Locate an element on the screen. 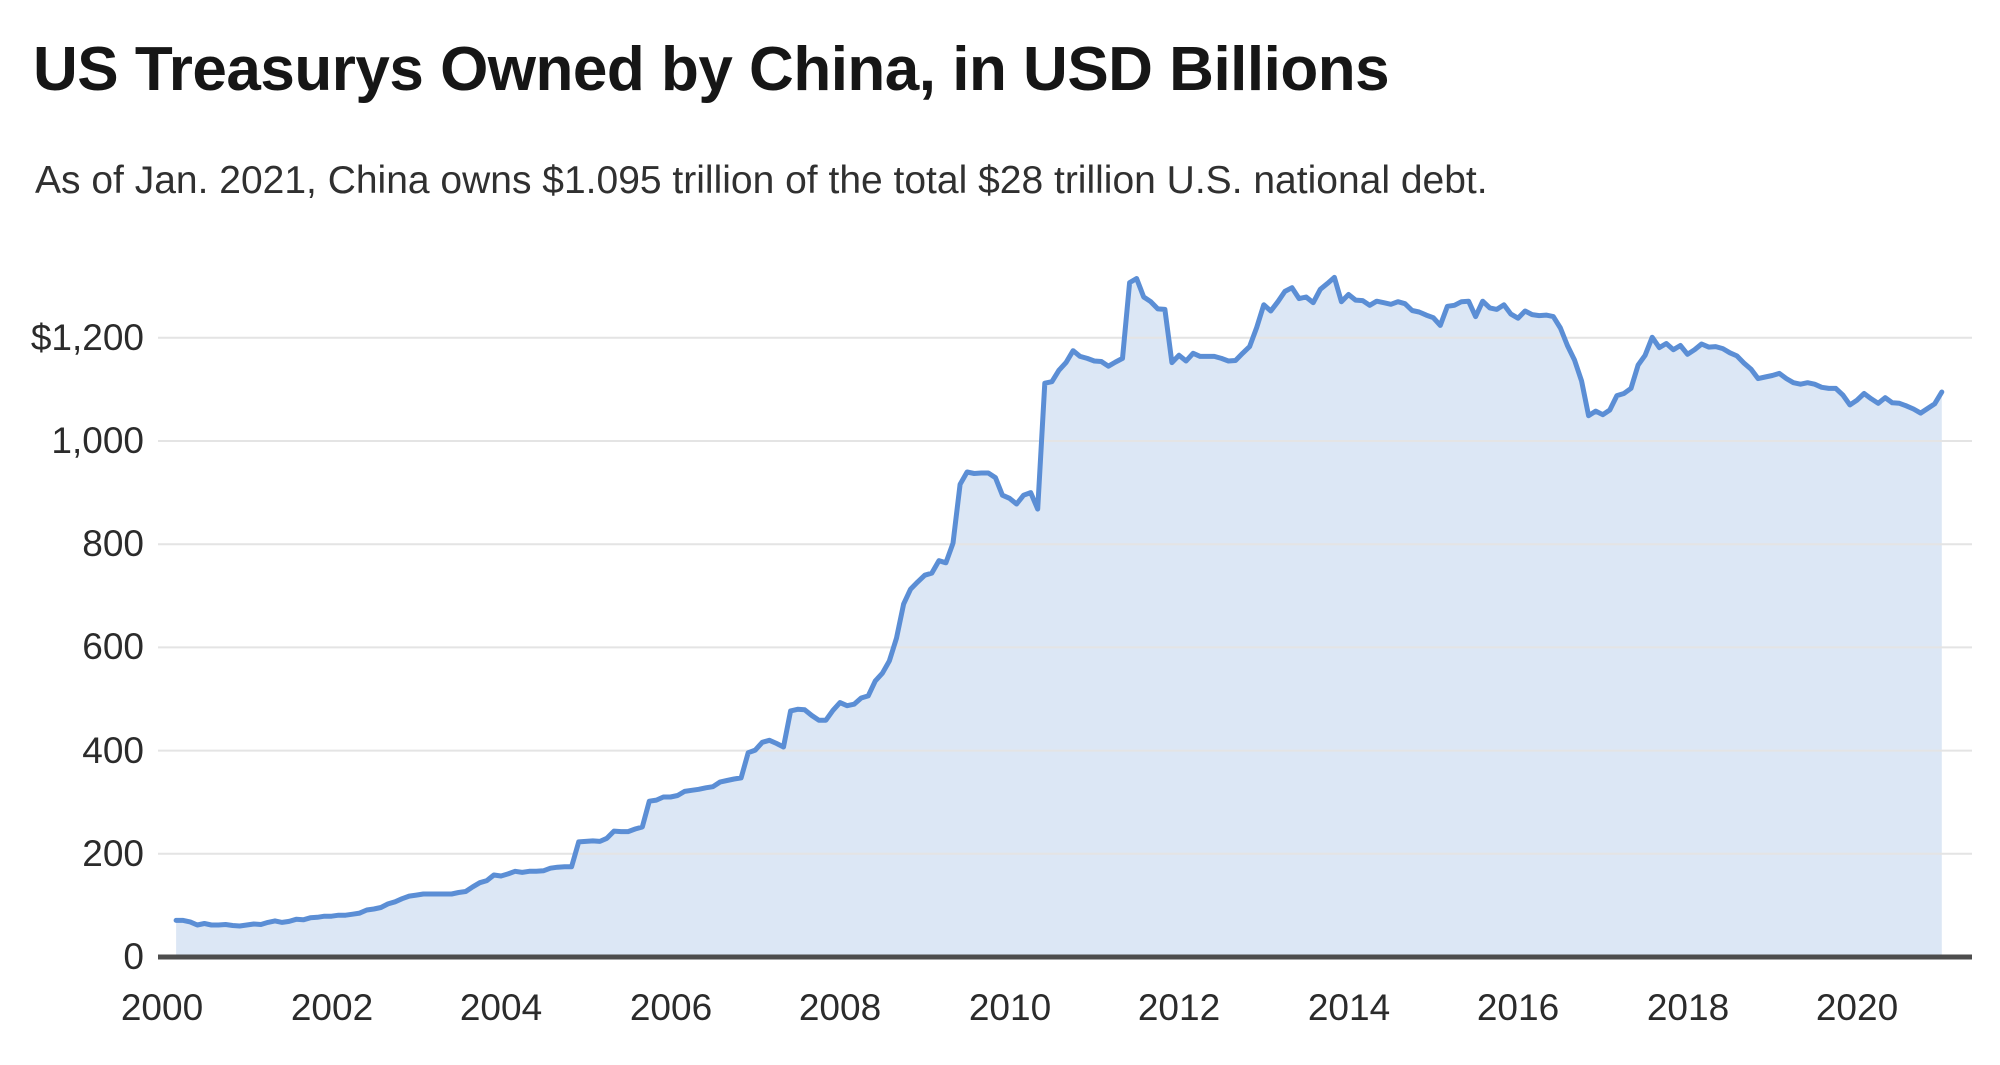 The image size is (2000, 1065). y-tick-label: 400 is located at coordinates (113, 750).